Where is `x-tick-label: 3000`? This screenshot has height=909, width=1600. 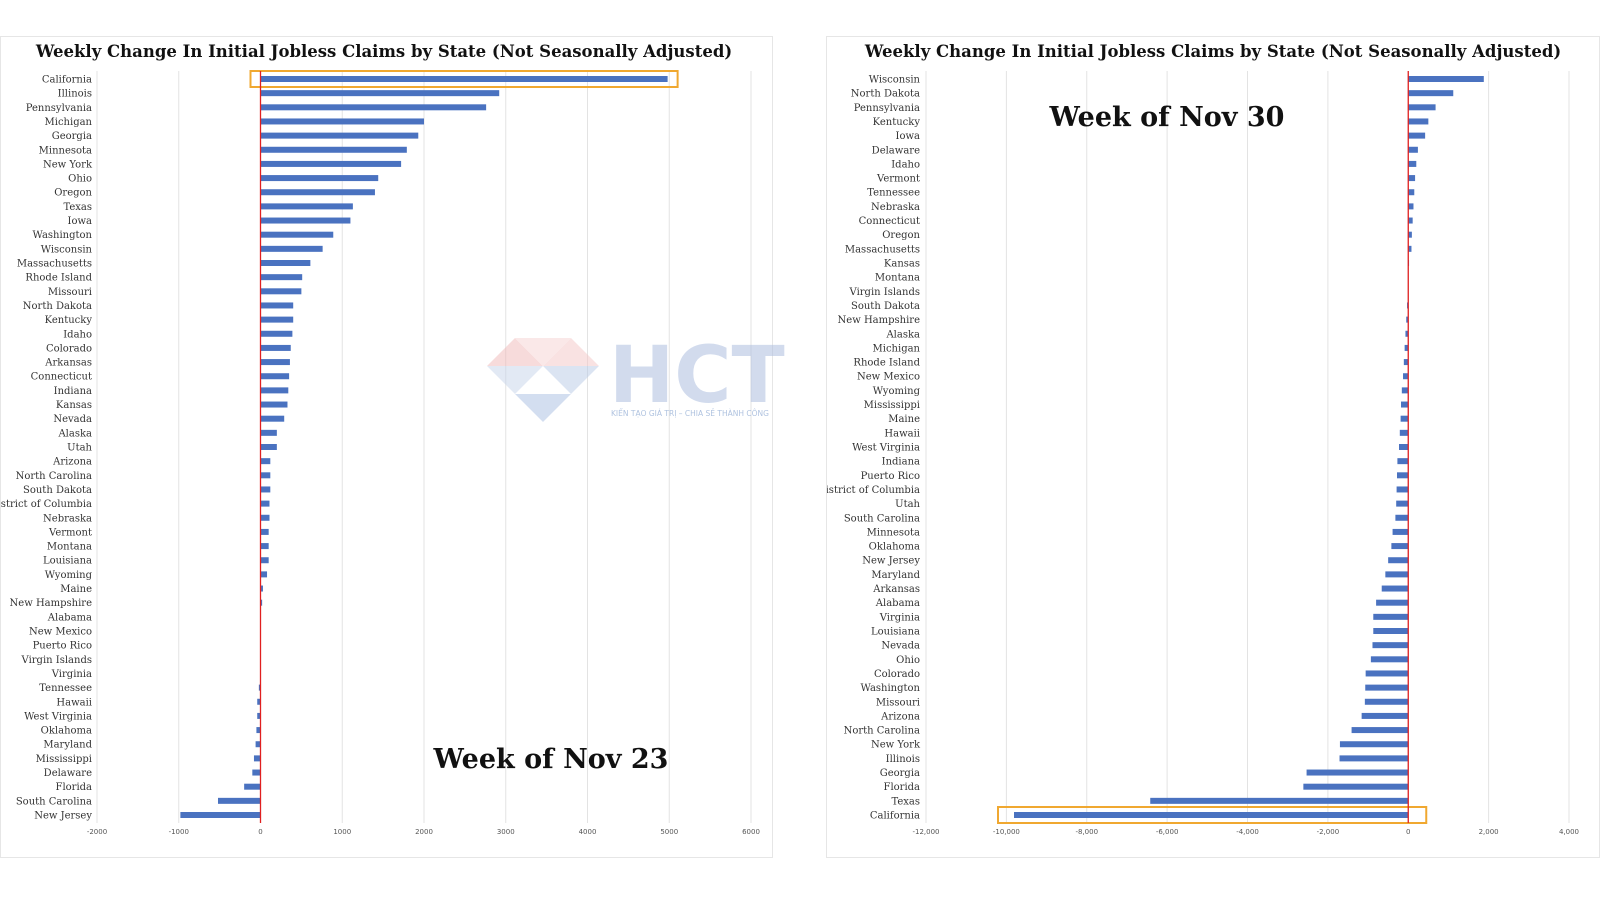
x-tick-label: 3000 is located at coordinates (506, 832).